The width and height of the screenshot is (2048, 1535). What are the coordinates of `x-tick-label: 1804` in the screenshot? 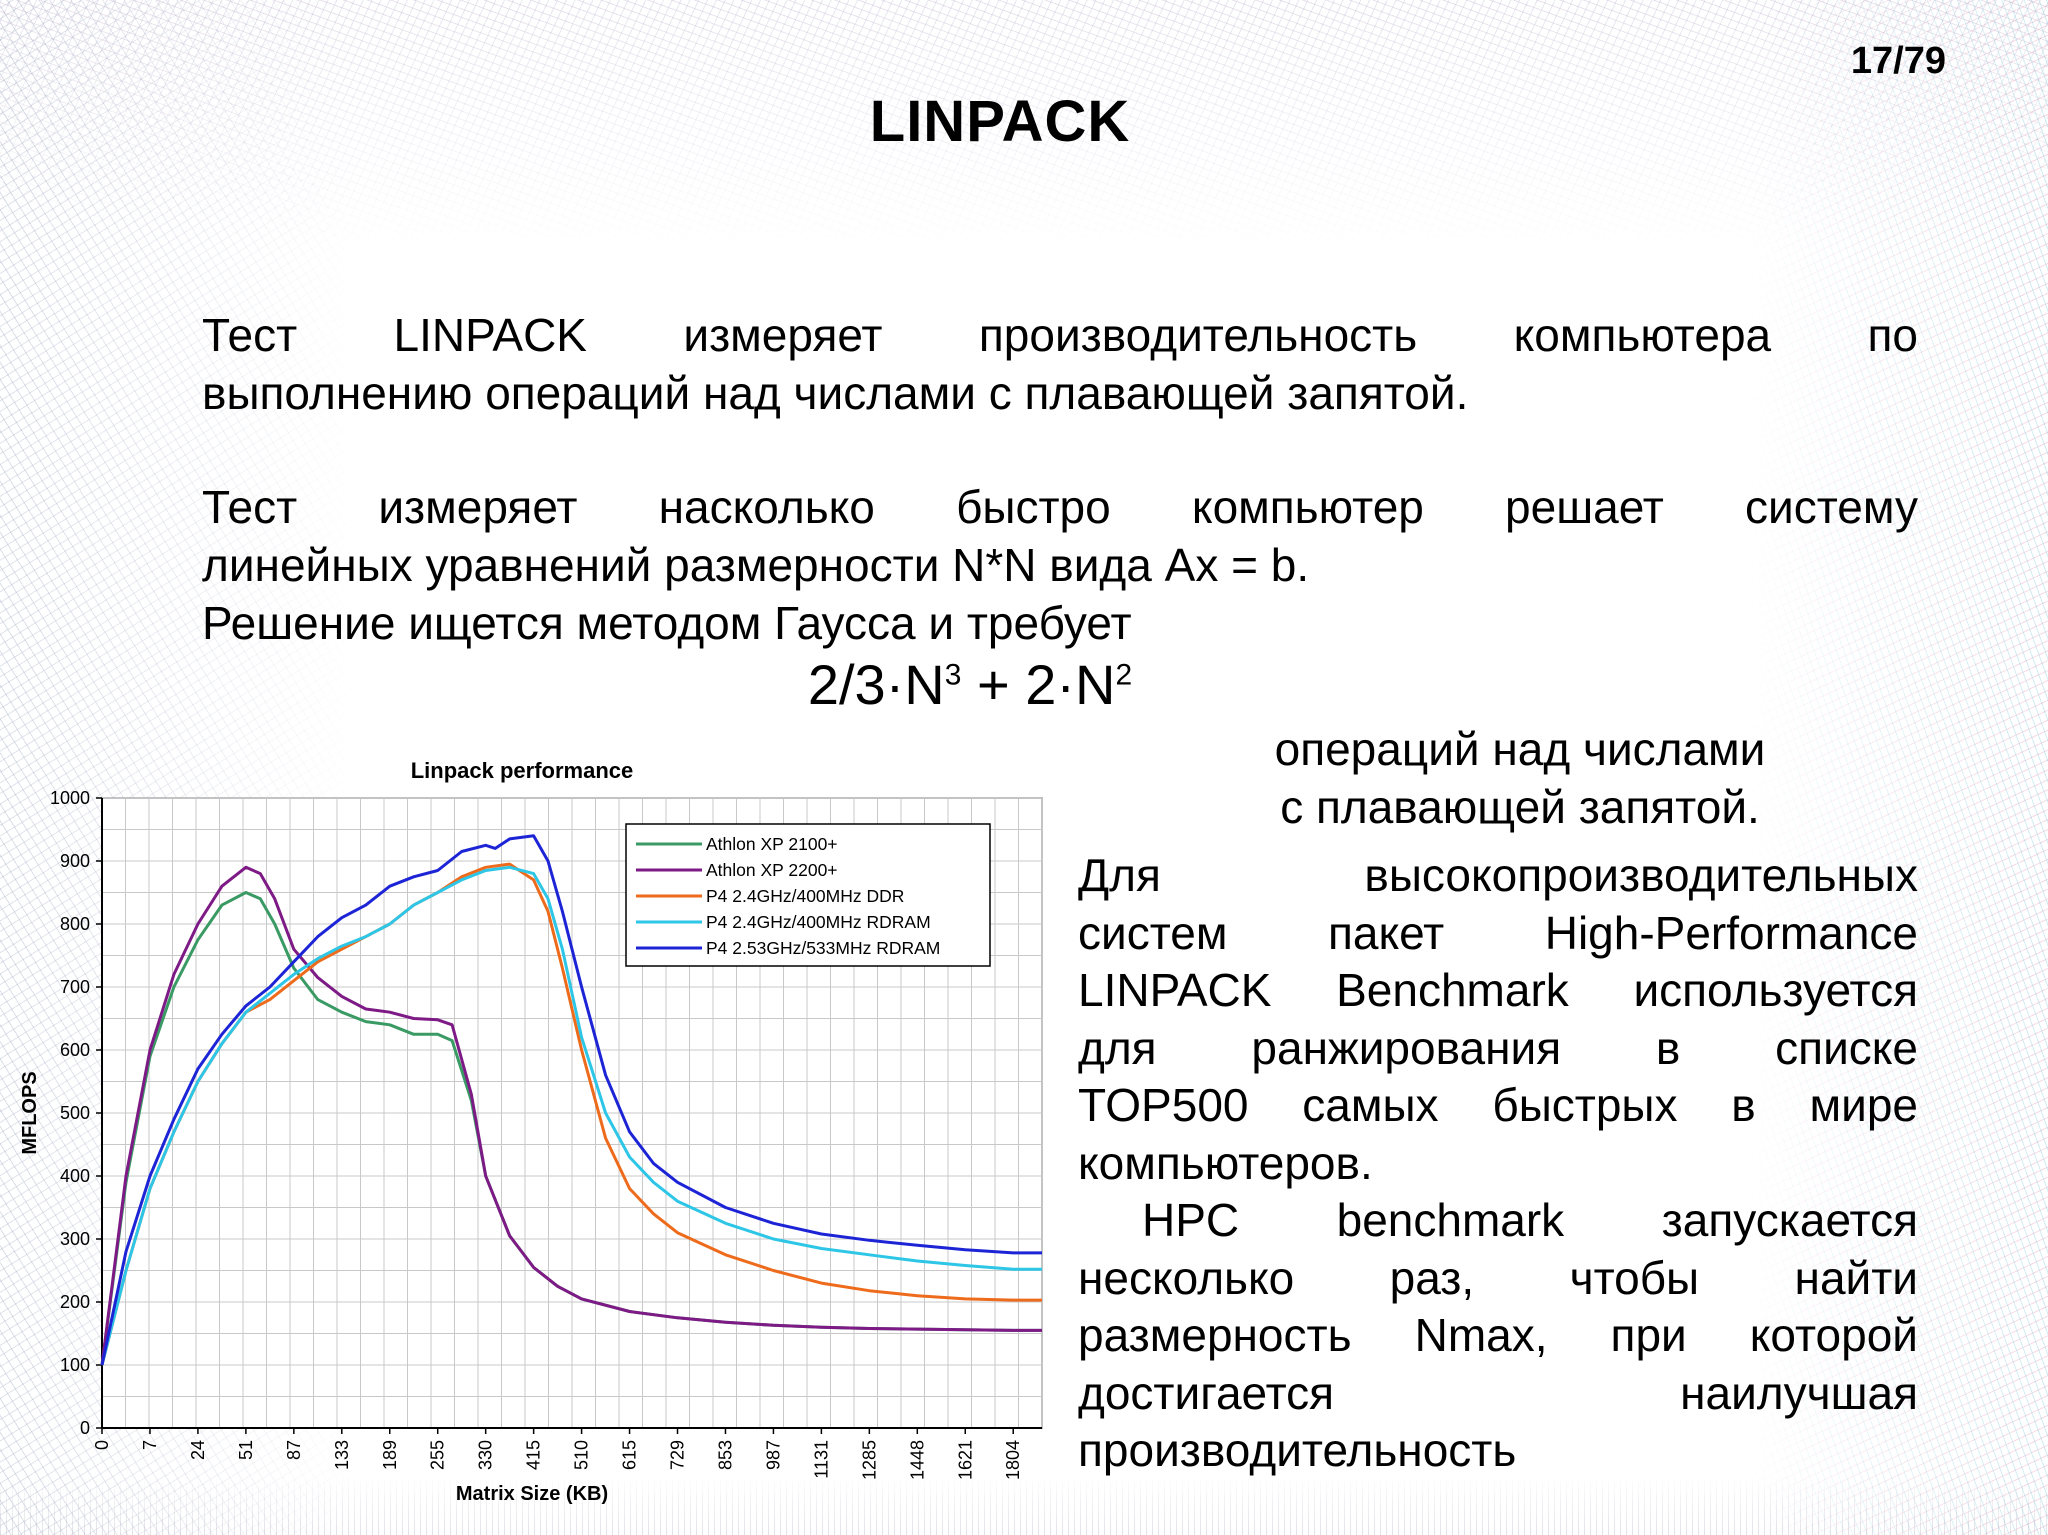 It's located at (1013, 1460).